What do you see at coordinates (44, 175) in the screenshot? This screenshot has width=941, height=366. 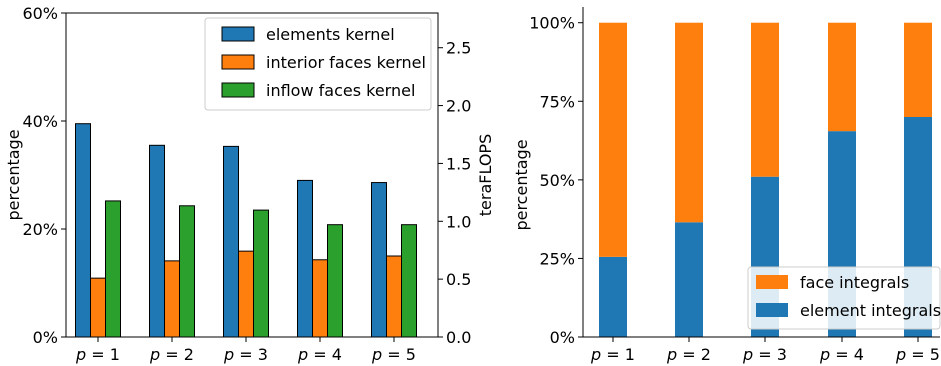 I see `left-y-ticks: 0% 20% 40% 60%` at bounding box center [44, 175].